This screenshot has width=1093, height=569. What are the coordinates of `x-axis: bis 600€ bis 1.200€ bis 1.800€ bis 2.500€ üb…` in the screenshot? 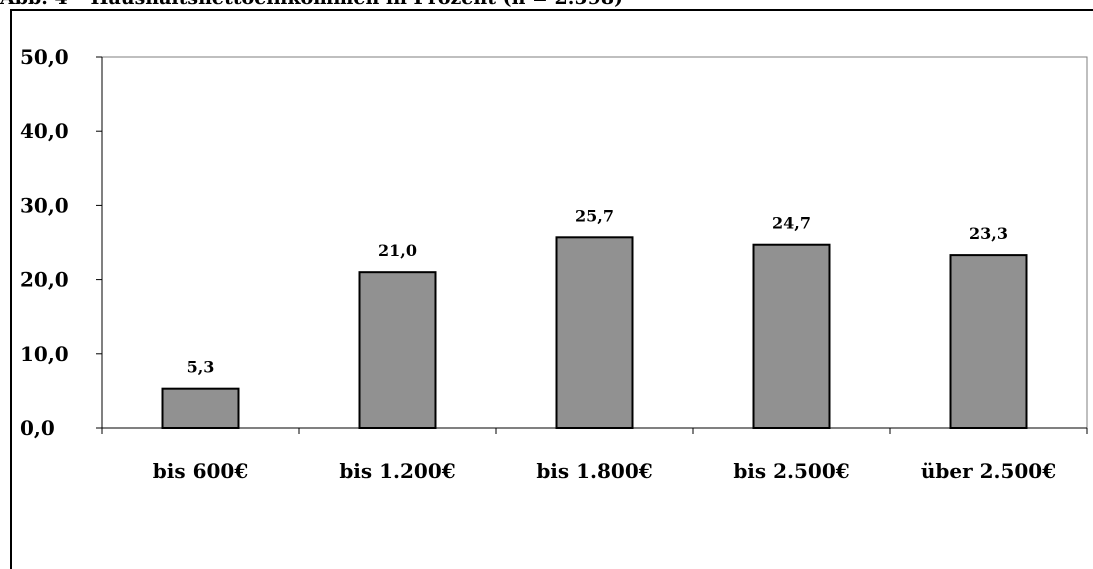 It's located at (594, 455).